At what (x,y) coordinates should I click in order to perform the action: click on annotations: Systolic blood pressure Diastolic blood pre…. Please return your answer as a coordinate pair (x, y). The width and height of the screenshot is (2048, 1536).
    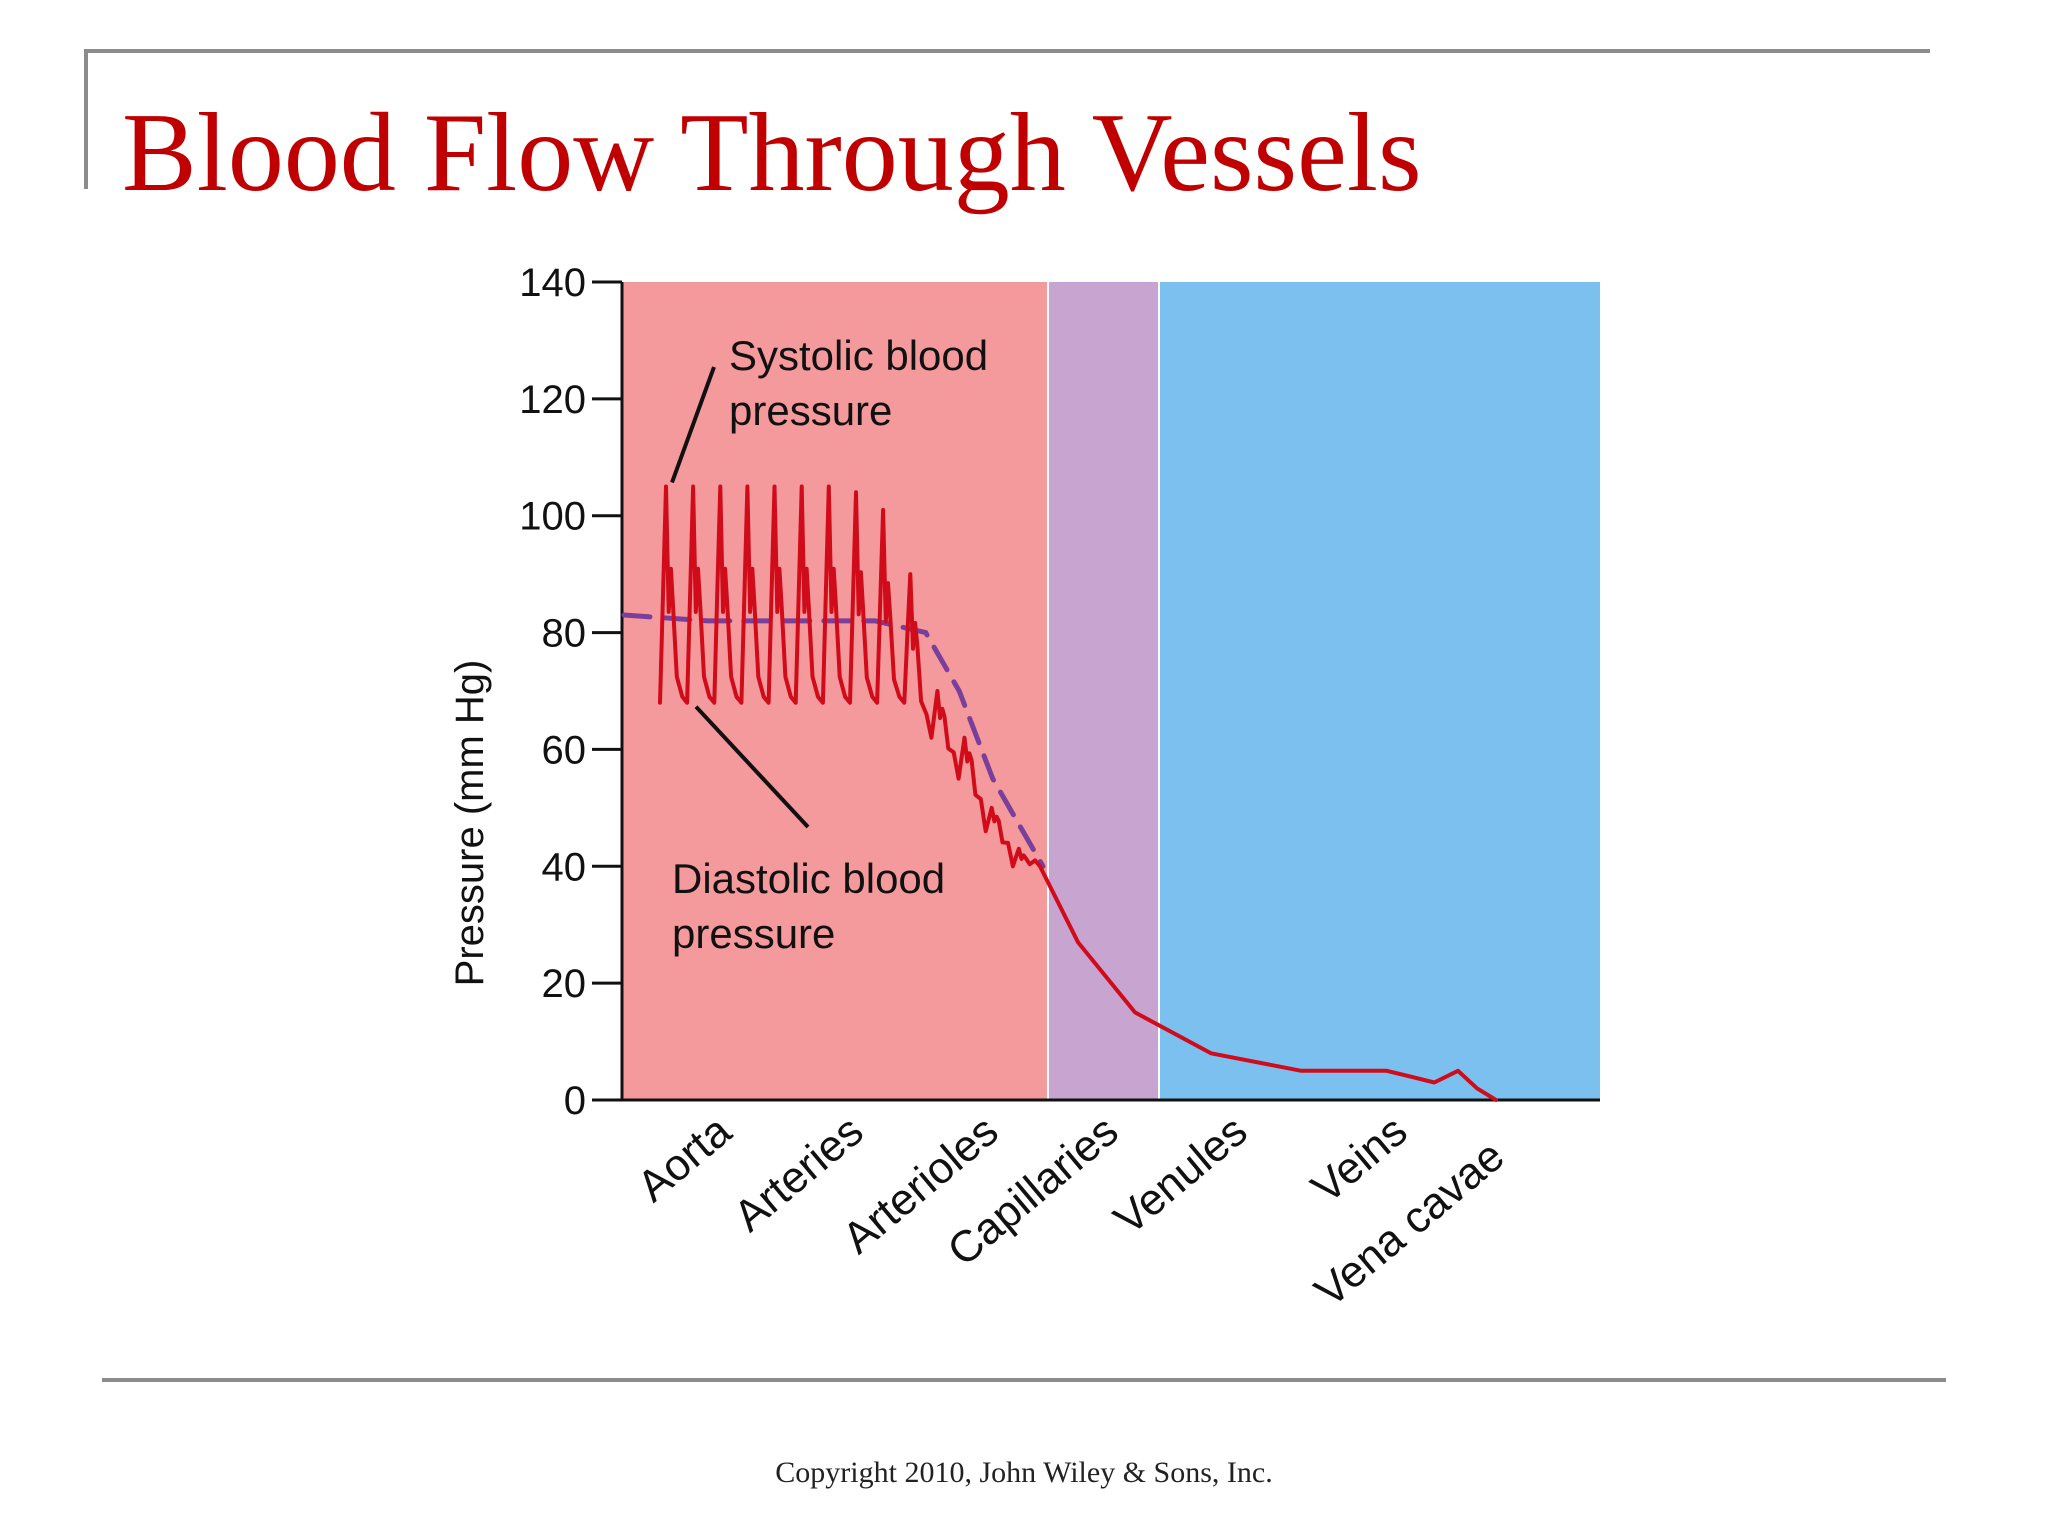
    Looking at the image, I should click on (829, 644).